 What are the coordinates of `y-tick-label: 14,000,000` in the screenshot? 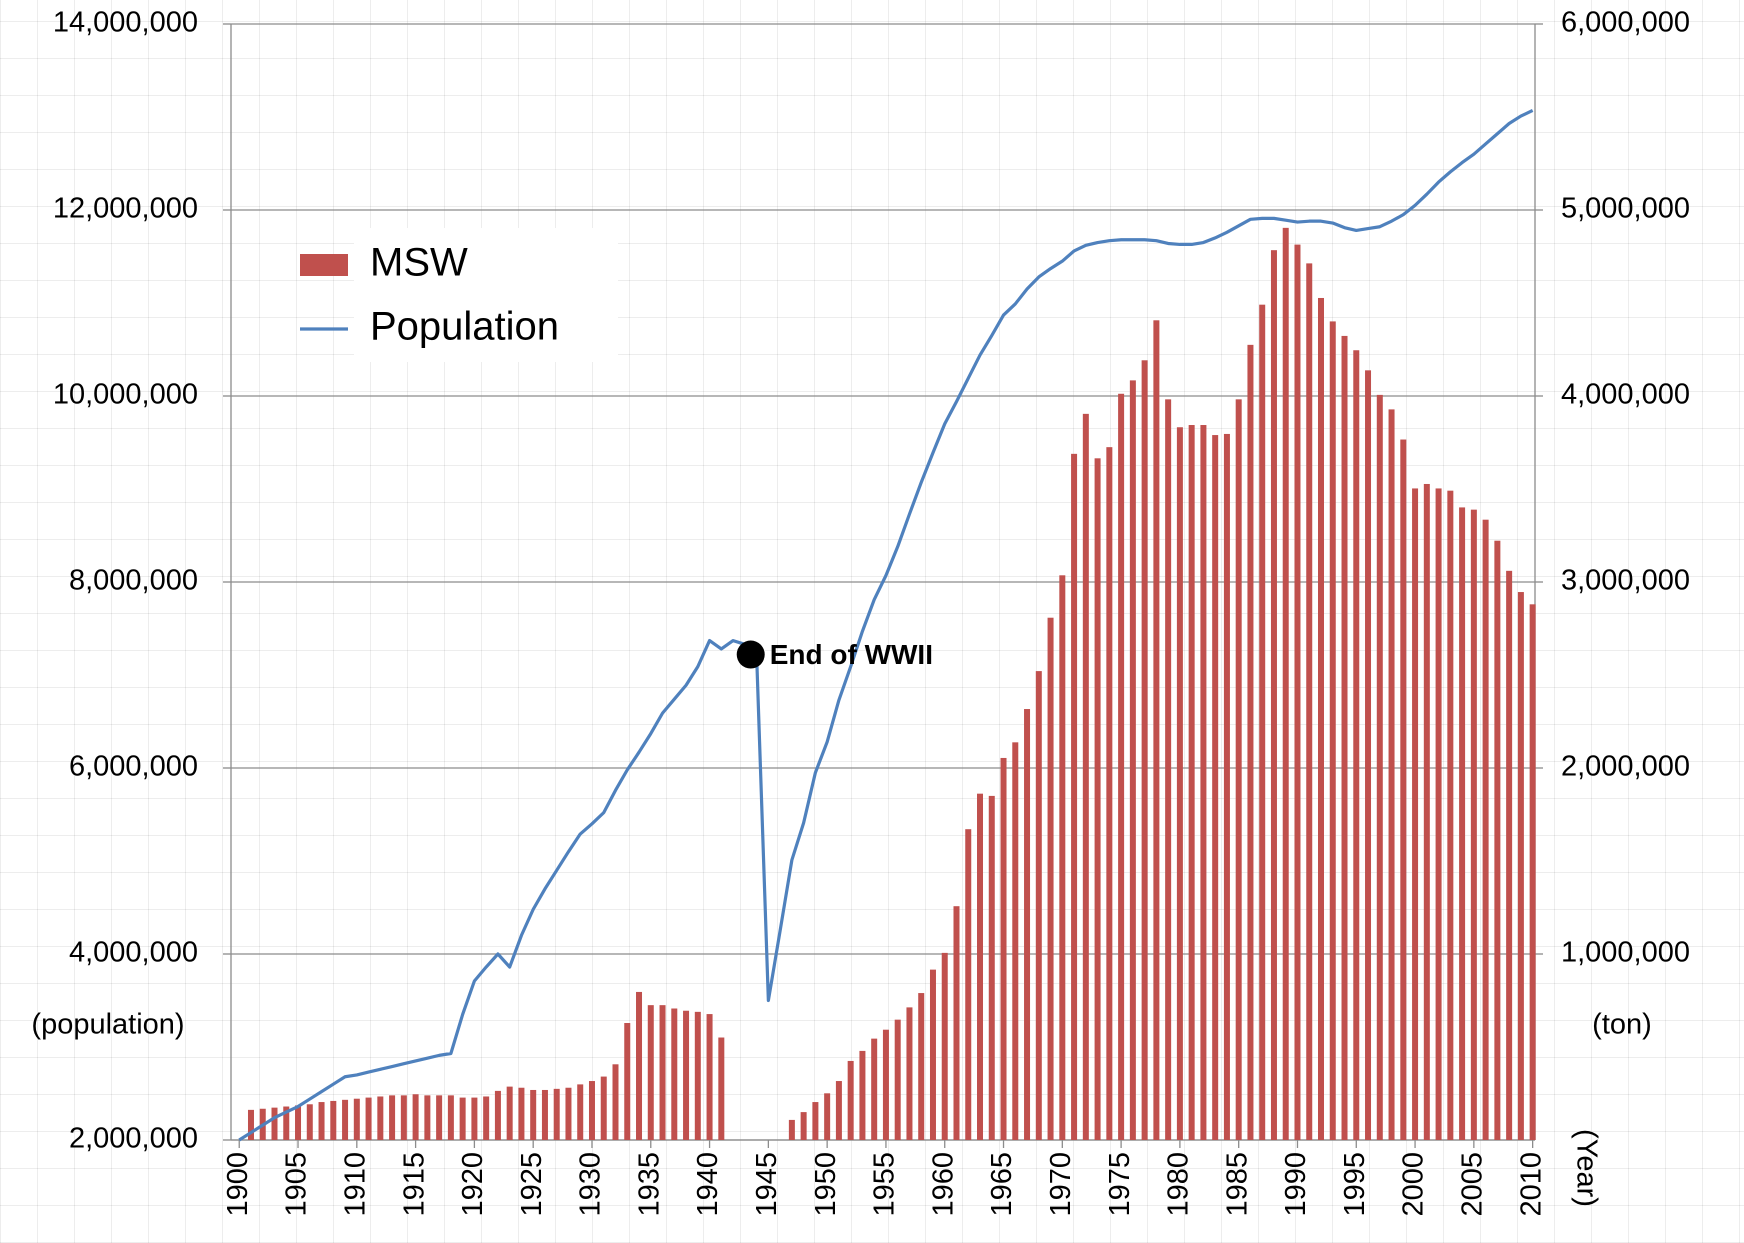 It's located at (125, 23).